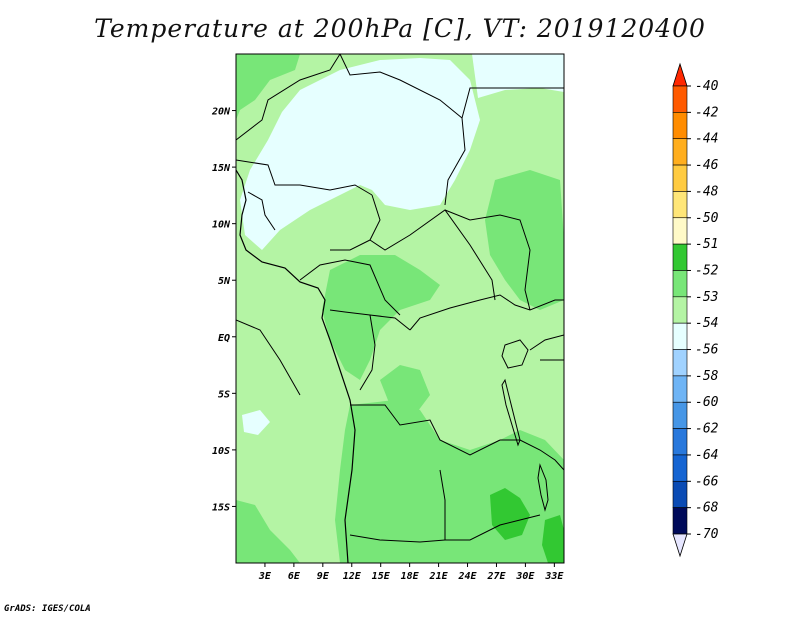  What do you see at coordinates (707, 402) in the screenshot?
I see `colorbar-label: -60` at bounding box center [707, 402].